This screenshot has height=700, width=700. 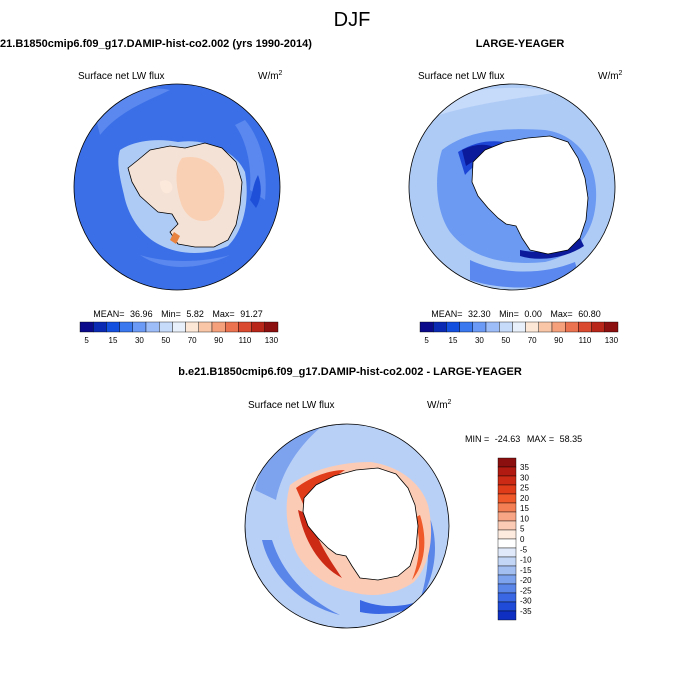 What do you see at coordinates (522, 539) in the screenshot?
I see `colorbar-tick-label: 0` at bounding box center [522, 539].